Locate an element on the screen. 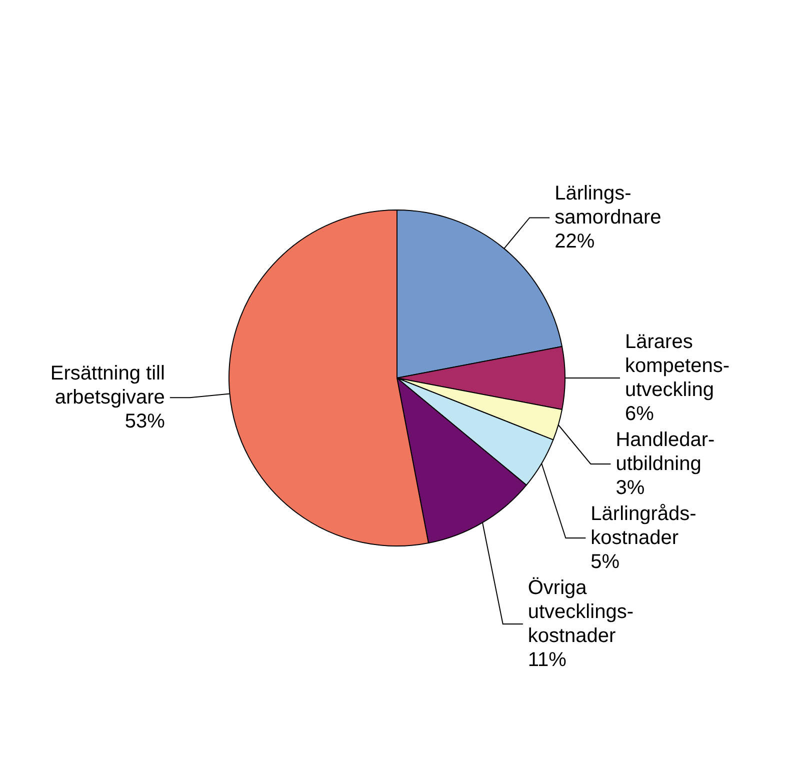 This screenshot has width=789, height=767. slice-label: Övriga utvecklings- kostnader is located at coordinates (581, 612).